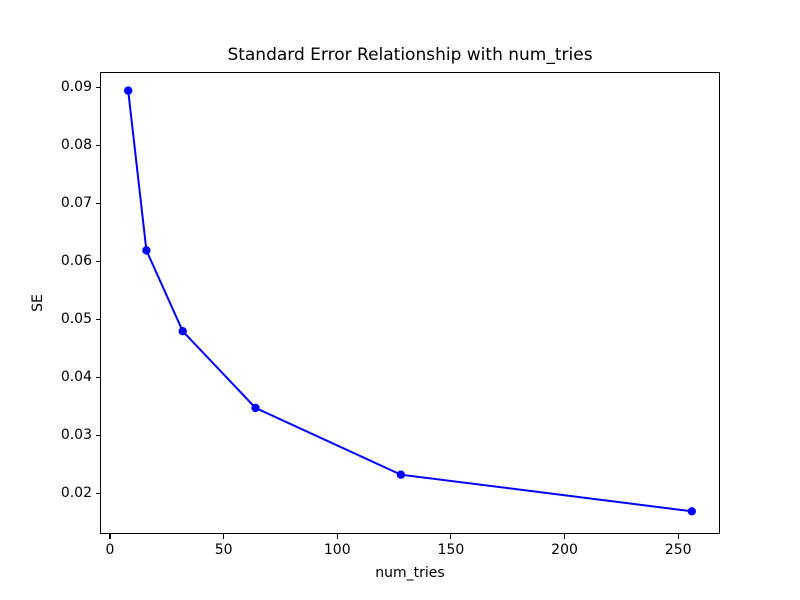 The image size is (800, 600). What do you see at coordinates (38, 303) in the screenshot?
I see `y-axis-label: SE` at bounding box center [38, 303].